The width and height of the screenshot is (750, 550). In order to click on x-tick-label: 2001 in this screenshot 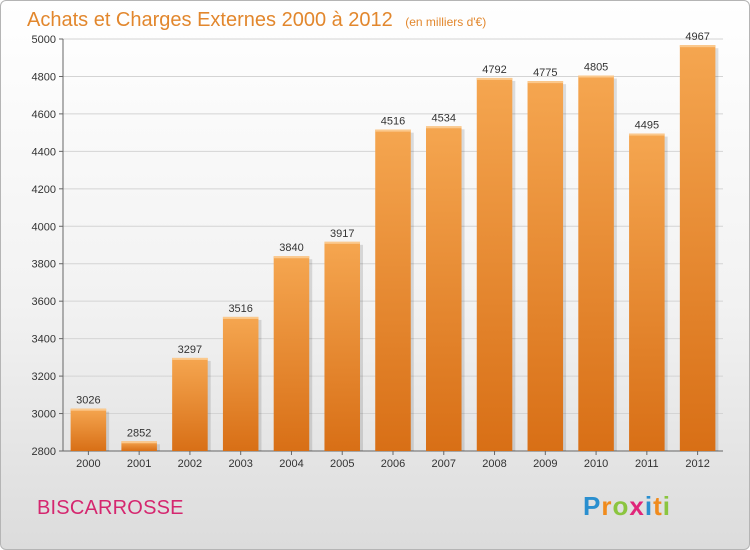, I will do `click(139, 464)`.